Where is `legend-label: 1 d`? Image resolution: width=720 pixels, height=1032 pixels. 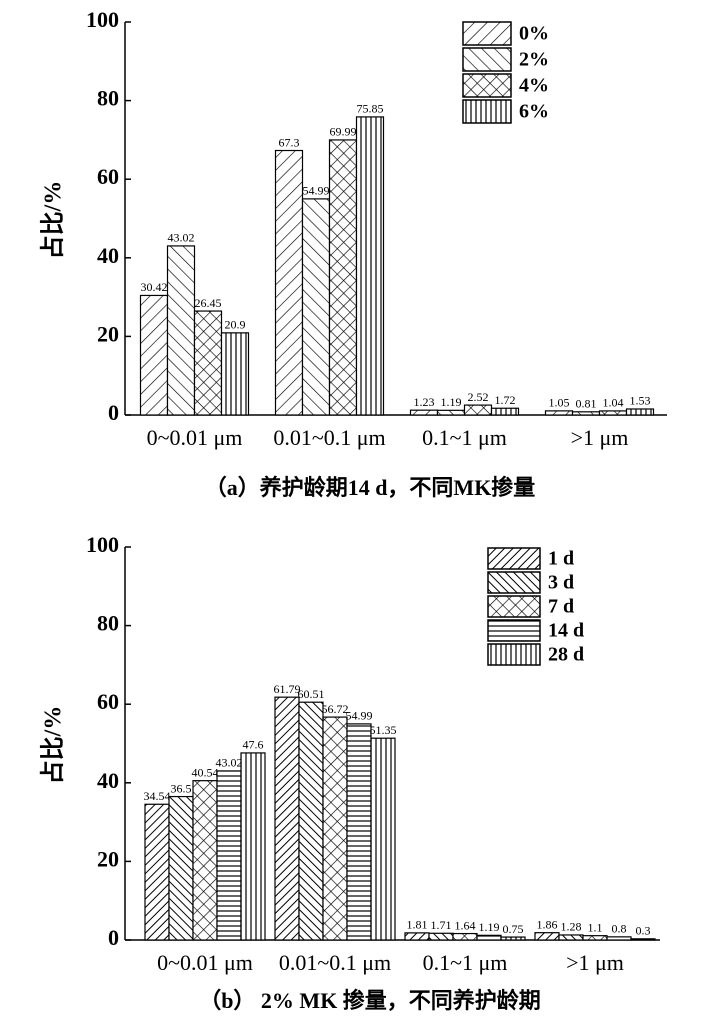 legend-label: 1 d is located at coordinates (561, 559).